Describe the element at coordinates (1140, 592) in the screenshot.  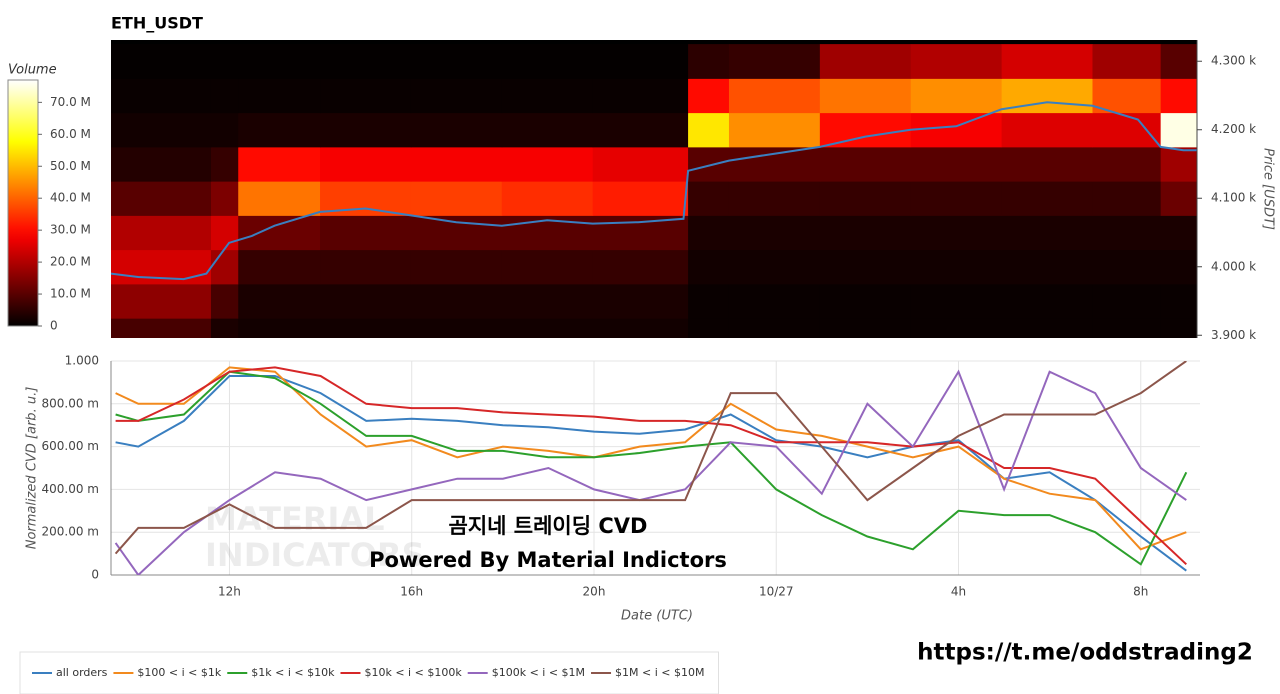
I see `x-tick-label: 8h` at that location.